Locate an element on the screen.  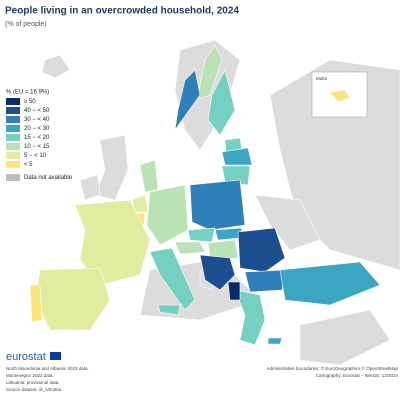
note: Montenegro: 2022 data. is located at coordinates (30, 375).